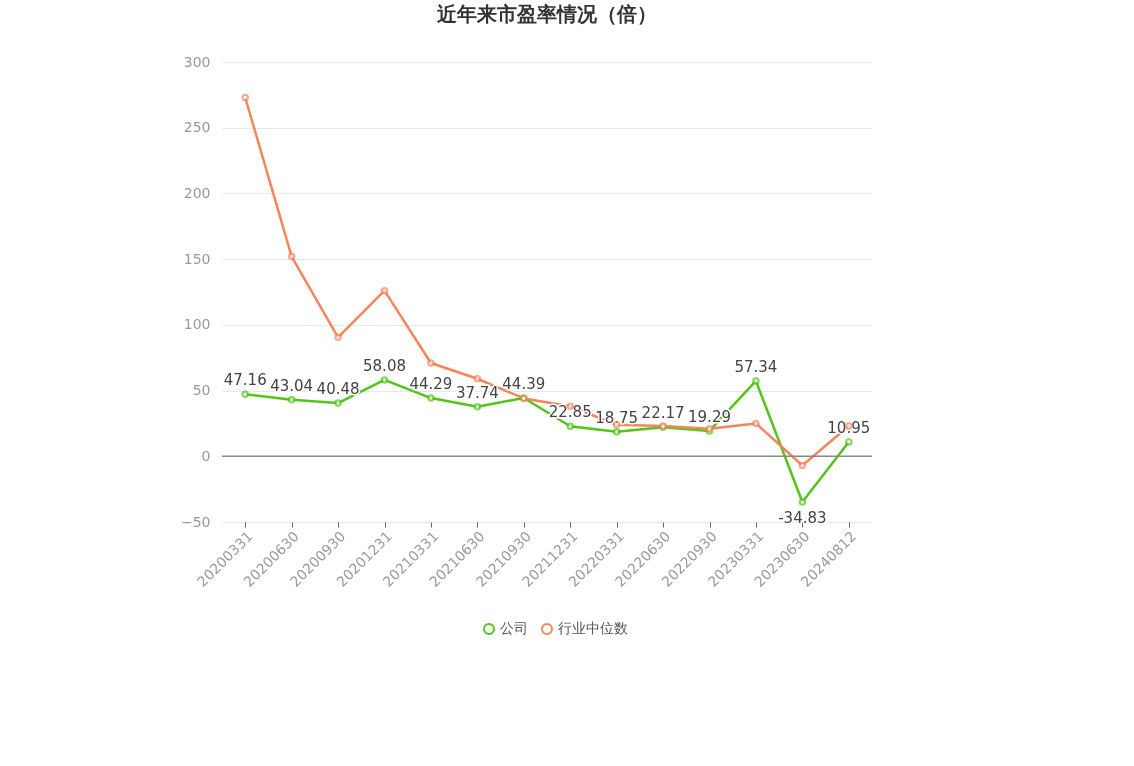  What do you see at coordinates (197, 61) in the screenshot?
I see `y-tick-label: 300` at bounding box center [197, 61].